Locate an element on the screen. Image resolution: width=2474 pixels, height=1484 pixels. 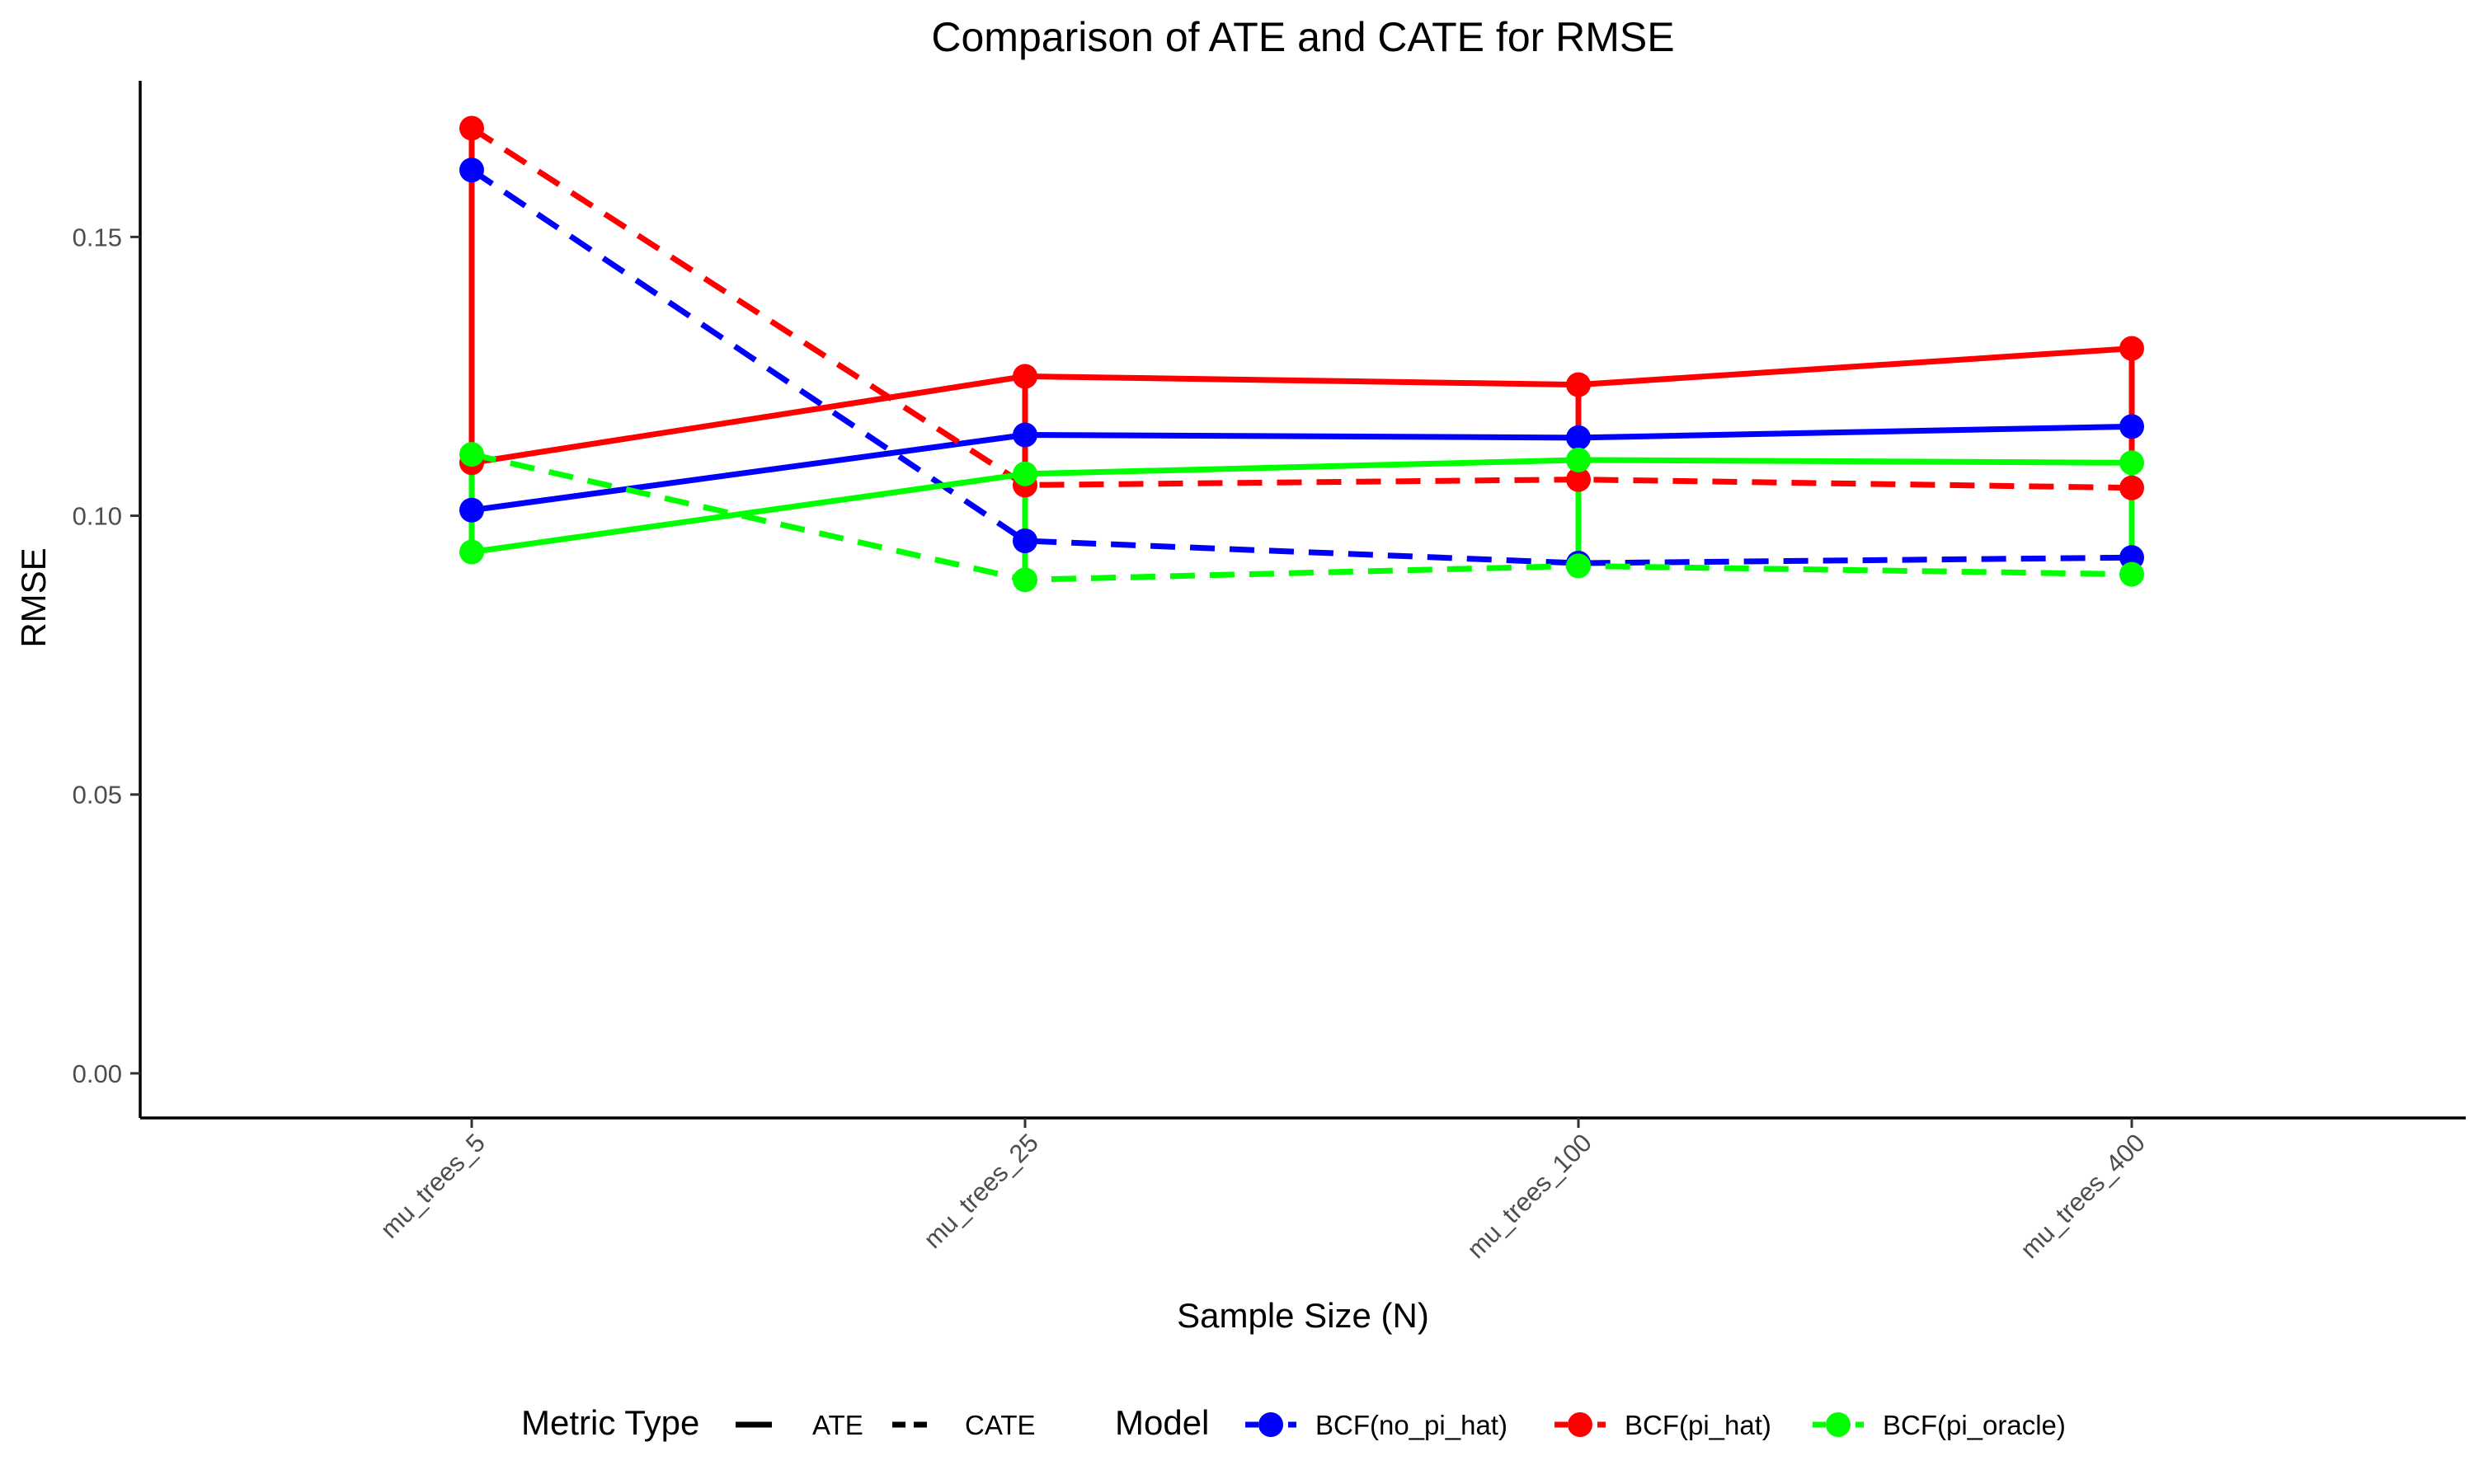
legend-key-point-bcf-no-pi-hat is located at coordinates (1270, 1424).